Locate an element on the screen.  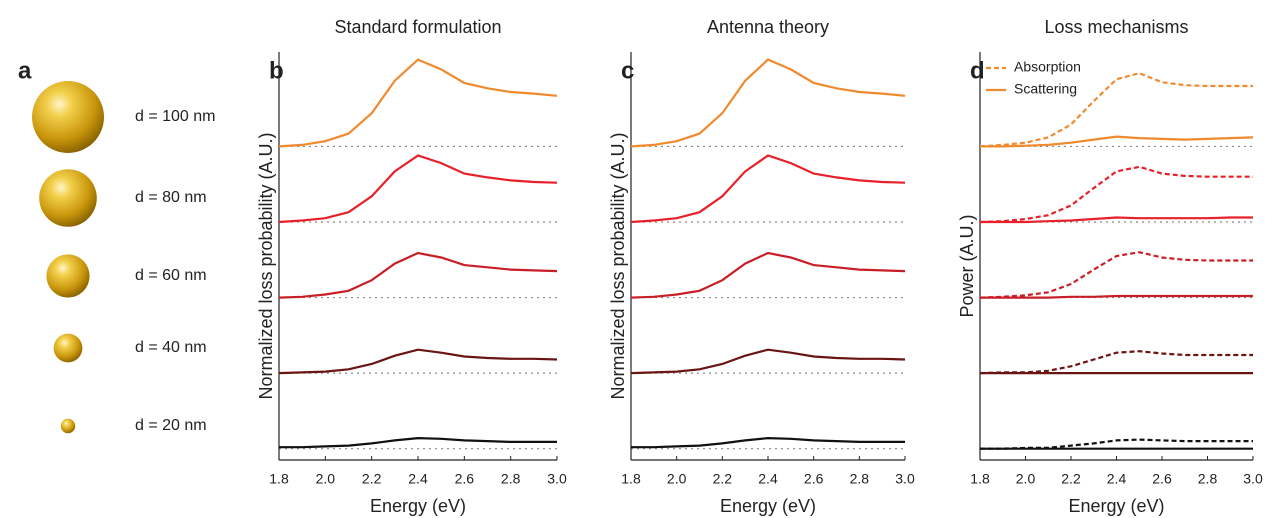
legend-label: Scattering is located at coordinates (1045, 89).